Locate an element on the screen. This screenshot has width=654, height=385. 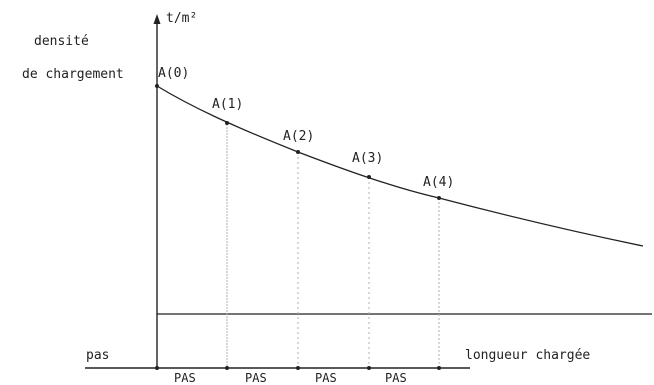
point-marker-a3 is located at coordinates (369, 177).